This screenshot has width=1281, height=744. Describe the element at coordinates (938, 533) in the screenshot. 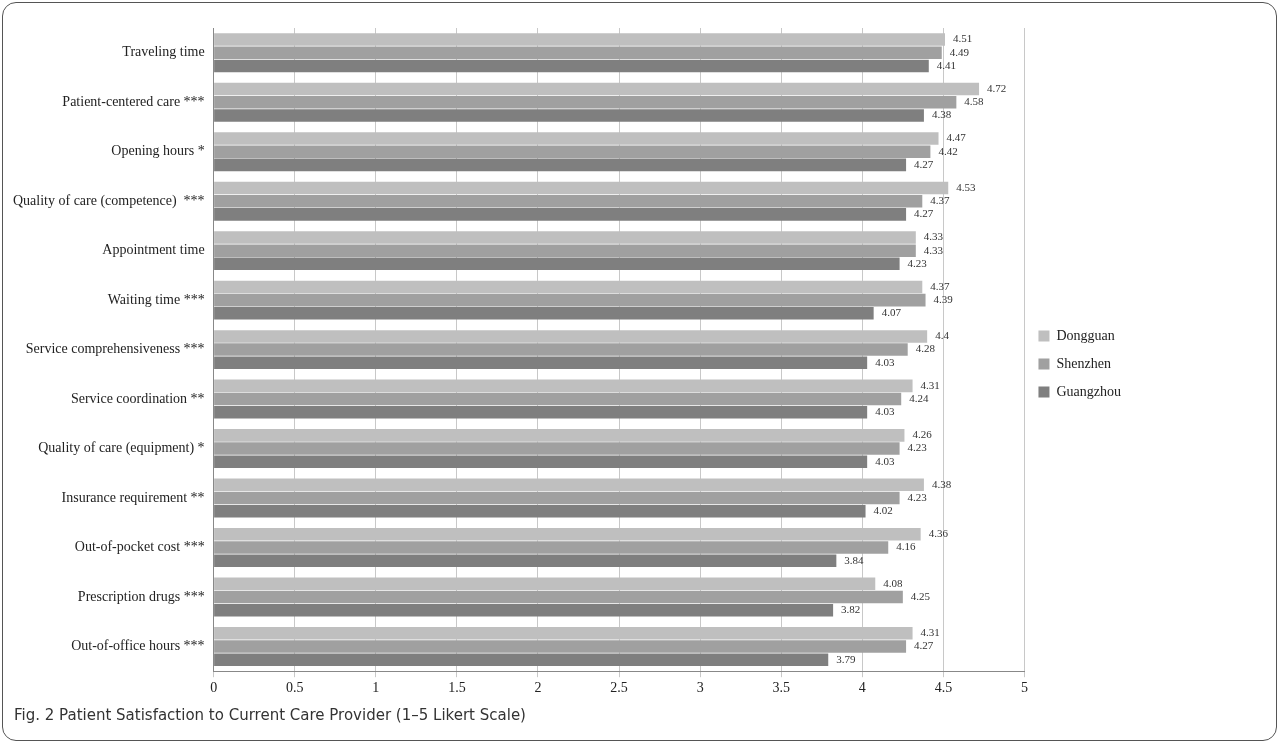

I see `data-label: 4.36` at that location.